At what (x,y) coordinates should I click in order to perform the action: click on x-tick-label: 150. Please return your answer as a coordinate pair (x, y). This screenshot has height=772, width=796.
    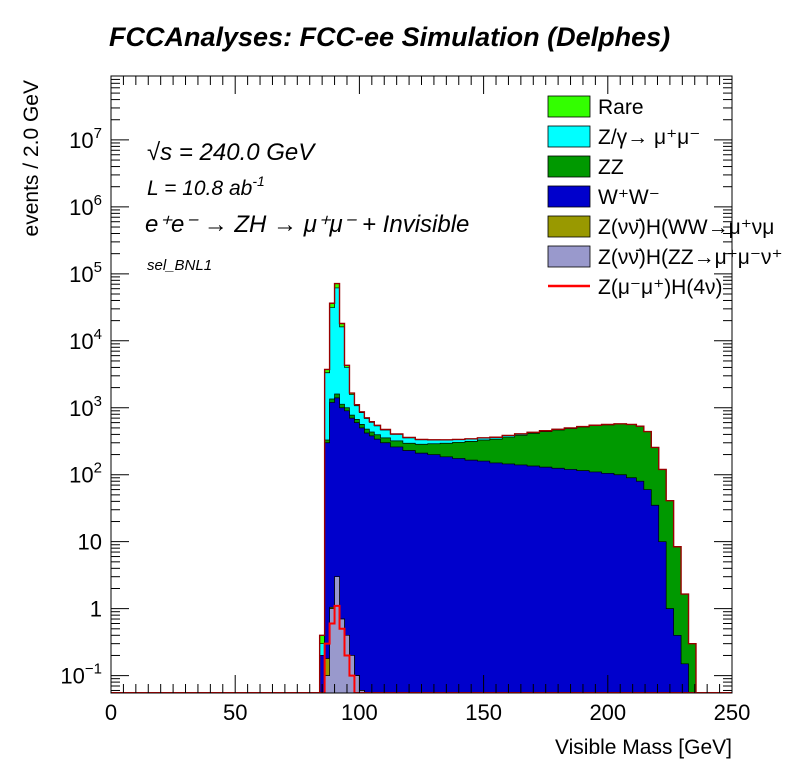
    Looking at the image, I should click on (483, 712).